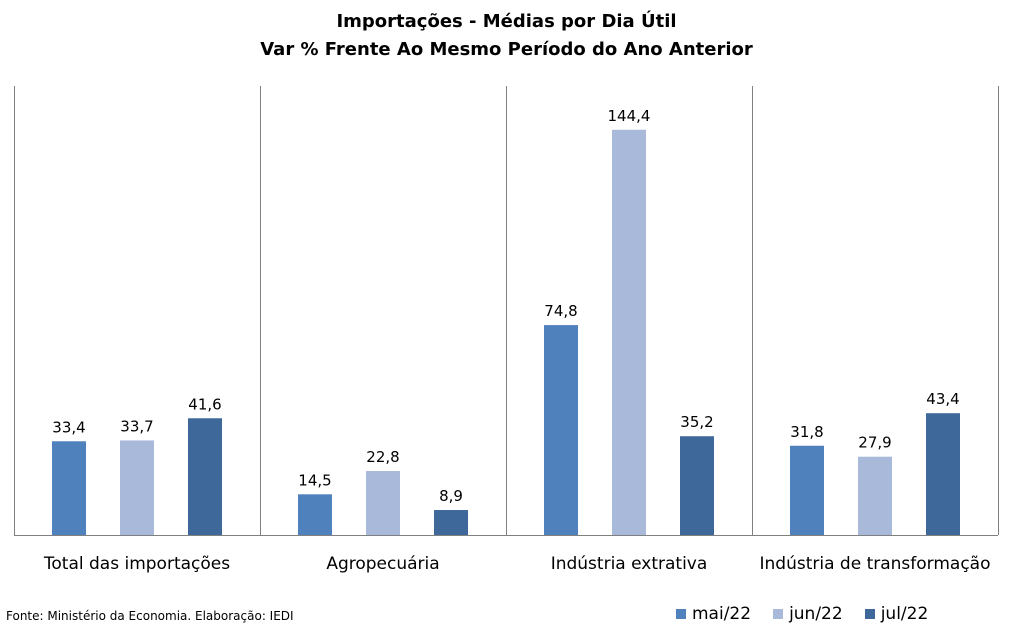  Describe the element at coordinates (382, 457) in the screenshot. I see `data-label: 22,8` at that location.